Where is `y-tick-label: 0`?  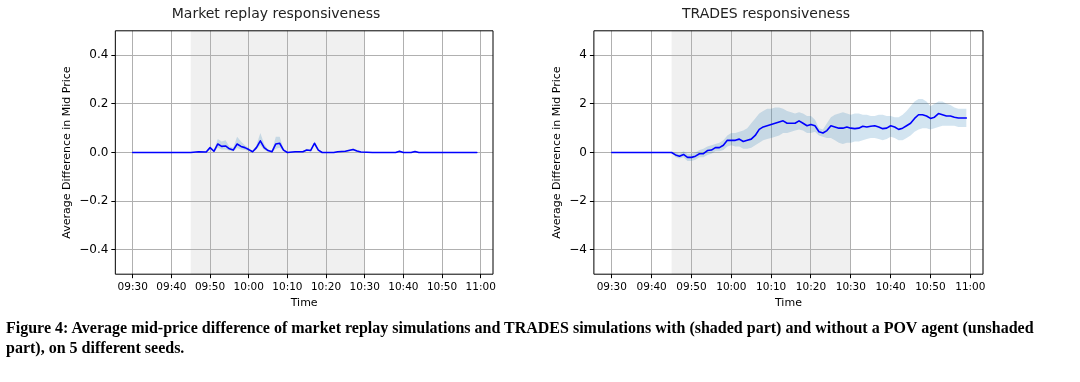
y-tick-label: 0 is located at coordinates (583, 151).